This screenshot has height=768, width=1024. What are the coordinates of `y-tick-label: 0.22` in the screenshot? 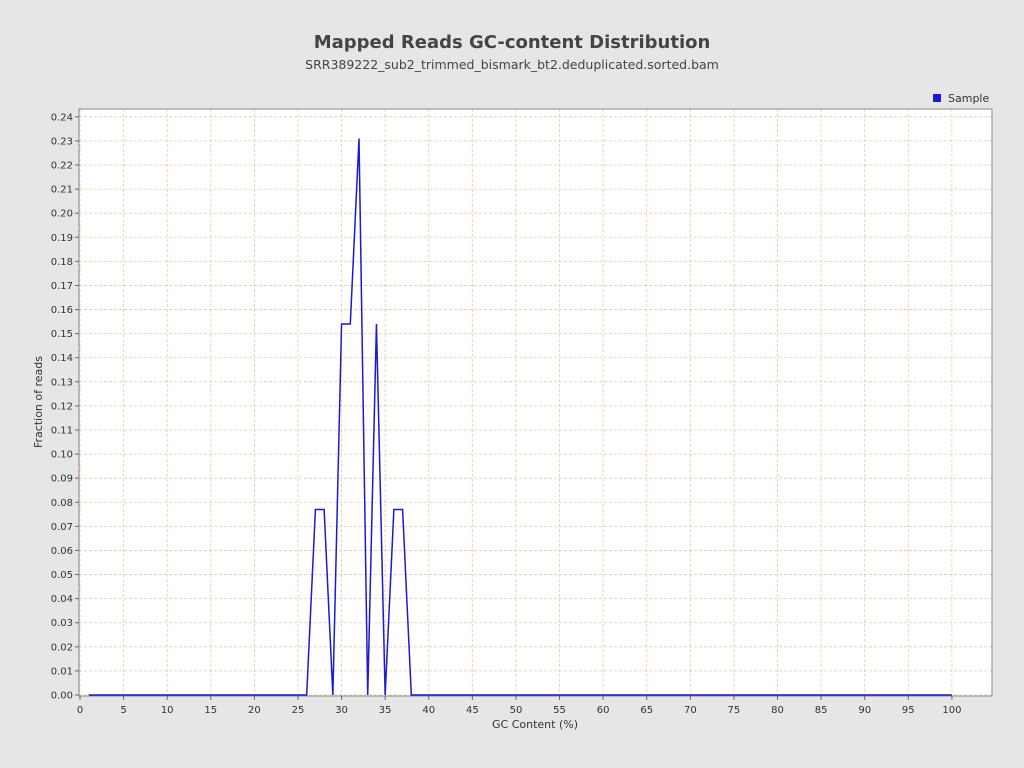 It's located at (62, 166).